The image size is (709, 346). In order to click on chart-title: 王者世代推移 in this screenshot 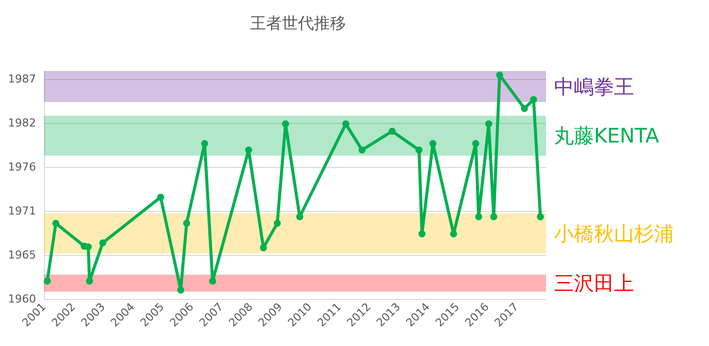, I will do `click(298, 23)`.